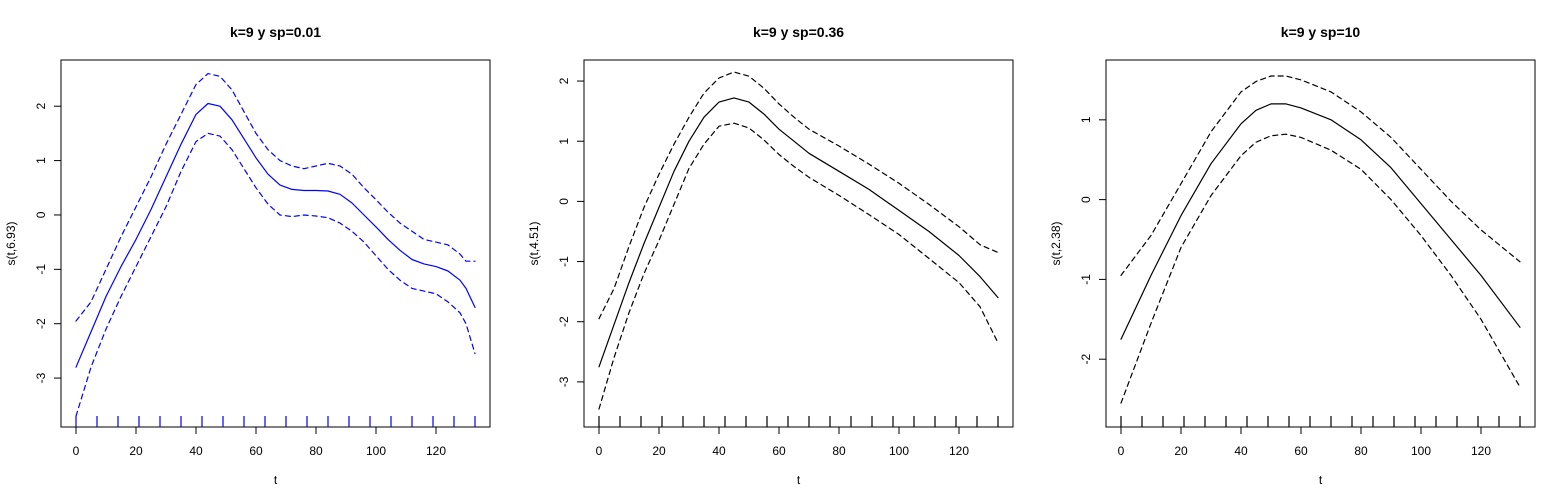  What do you see at coordinates (534, 243) in the screenshot?
I see `y-axis-label: s(t,4.51)` at bounding box center [534, 243].